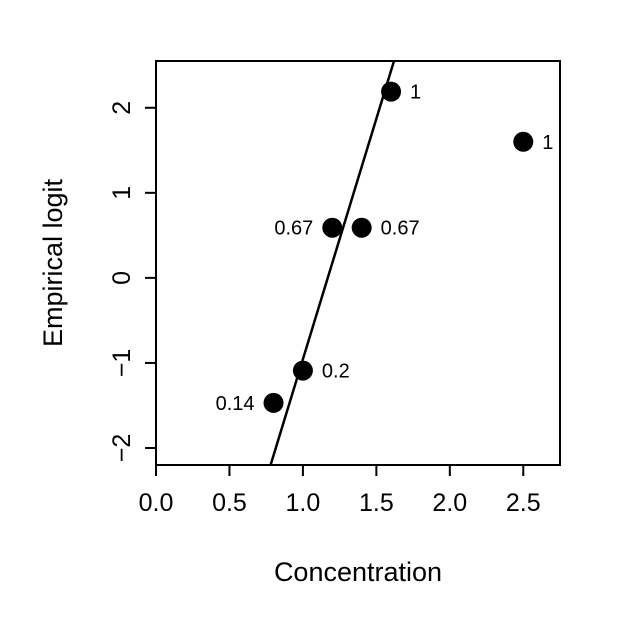  What do you see at coordinates (376, 503) in the screenshot?
I see `x-tick-label: 1.5` at bounding box center [376, 503].